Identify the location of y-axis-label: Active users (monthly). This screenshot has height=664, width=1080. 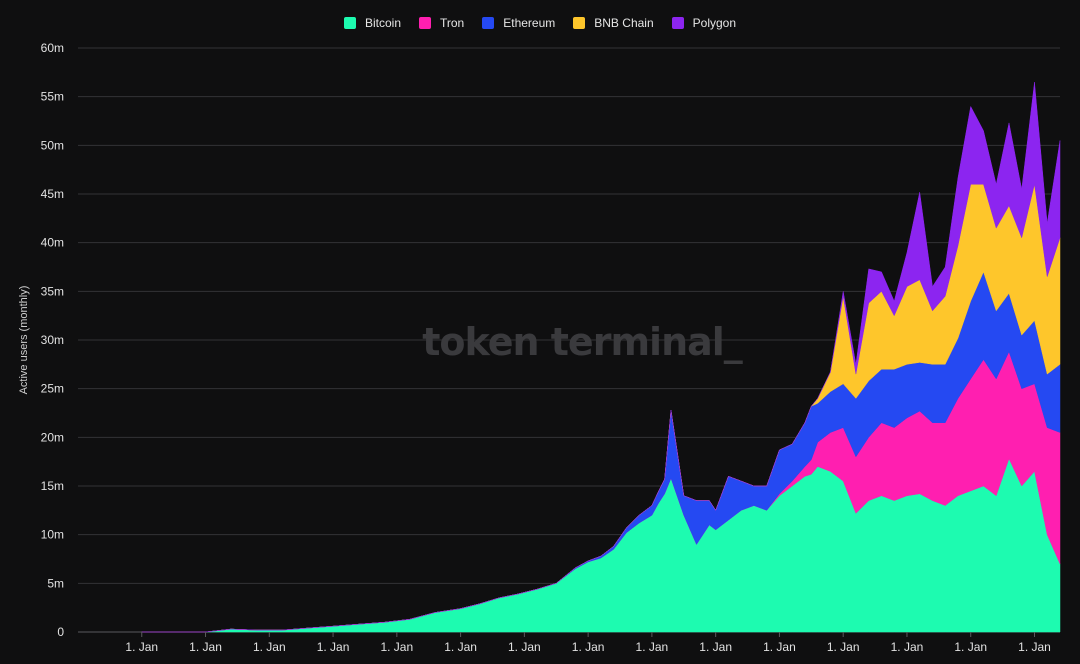
(24, 340).